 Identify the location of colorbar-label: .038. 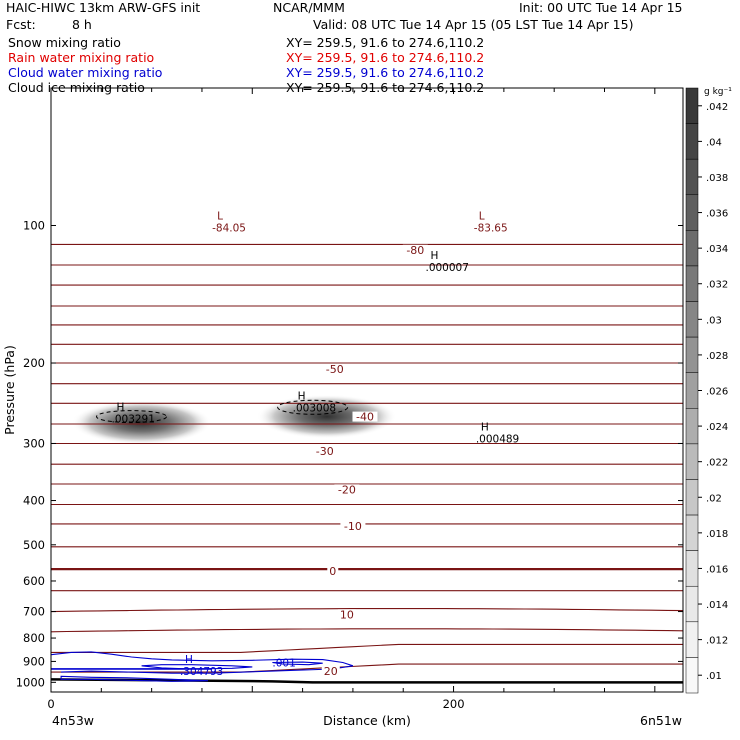
(717, 178).